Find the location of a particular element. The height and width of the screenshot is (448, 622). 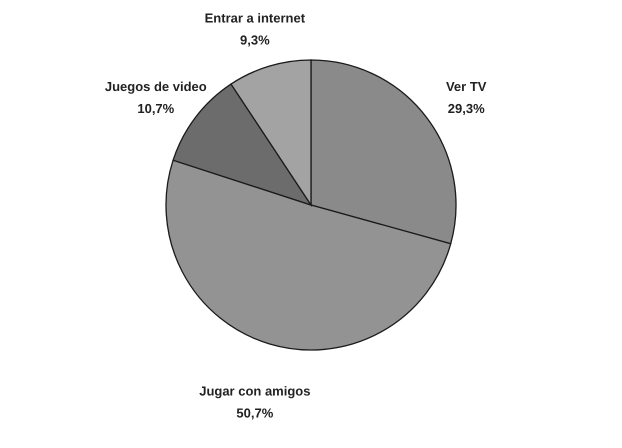

data-label: 50,7% is located at coordinates (255, 413).